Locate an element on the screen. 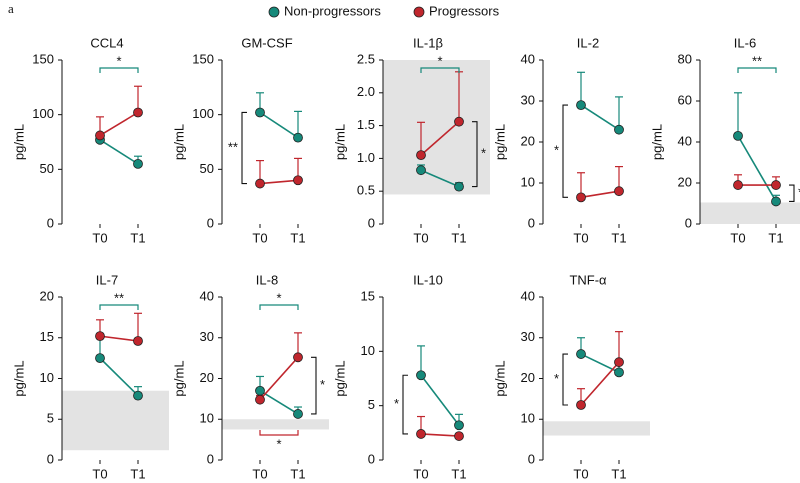 This screenshot has width=800, height=483. panel-title: CCL4 is located at coordinates (106, 42).